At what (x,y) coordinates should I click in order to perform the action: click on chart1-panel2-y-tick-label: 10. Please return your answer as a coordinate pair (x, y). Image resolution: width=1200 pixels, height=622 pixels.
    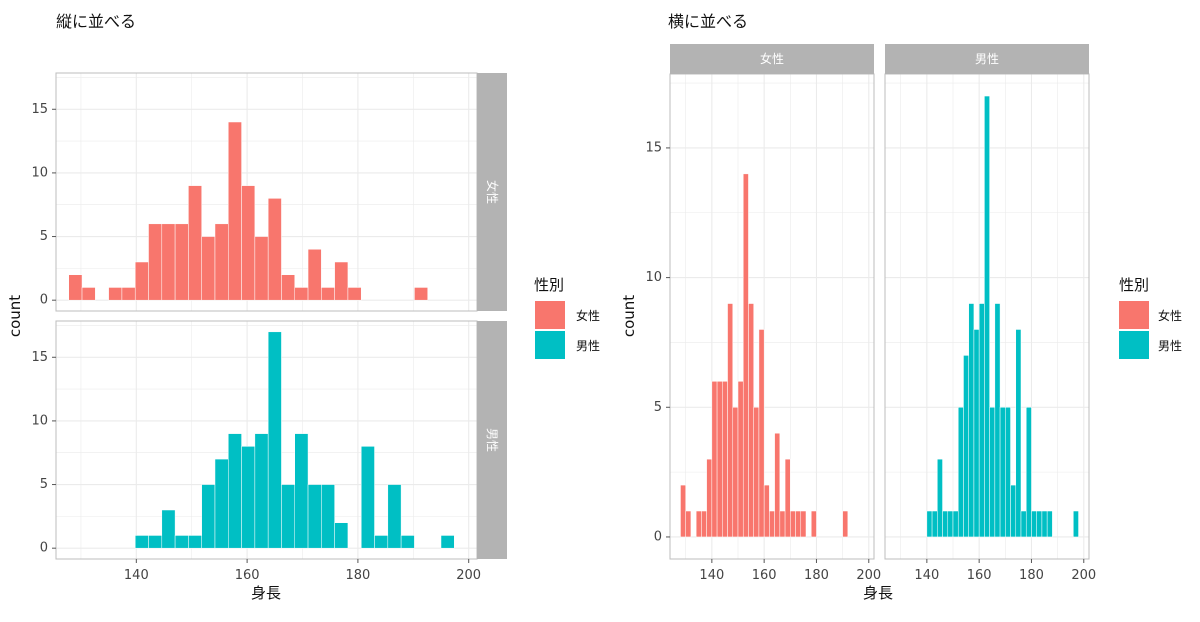
    Looking at the image, I should click on (39, 420).